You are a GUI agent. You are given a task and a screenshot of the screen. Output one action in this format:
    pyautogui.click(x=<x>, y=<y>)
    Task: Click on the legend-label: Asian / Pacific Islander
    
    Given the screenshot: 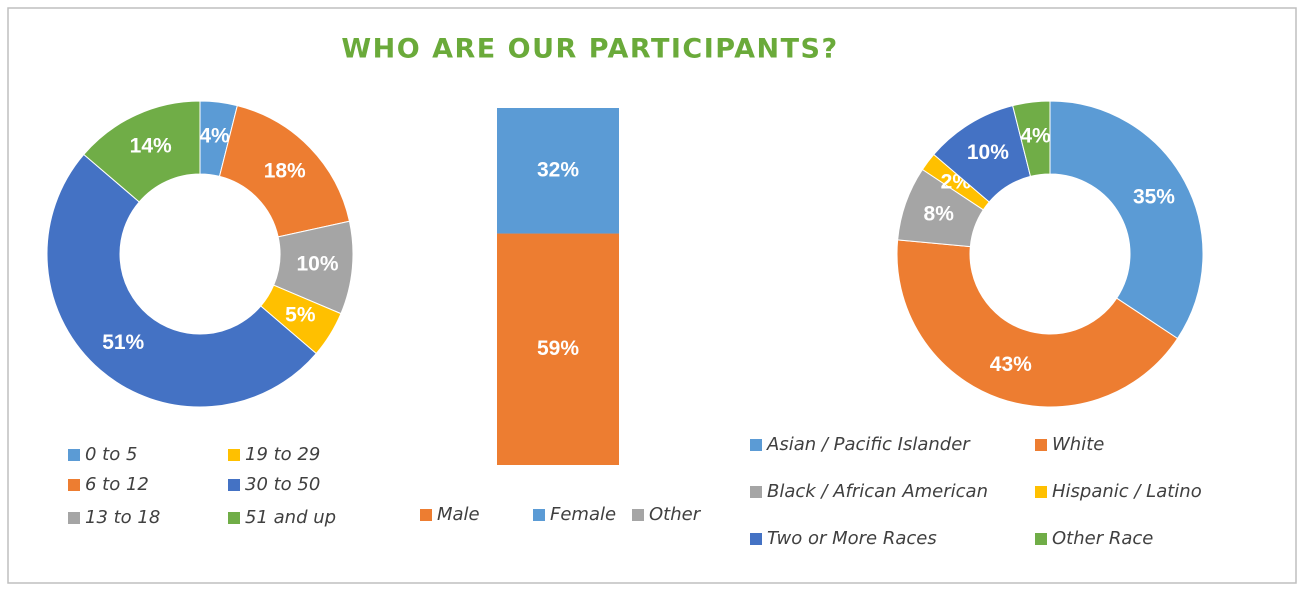 What is the action you would take?
    pyautogui.click(x=868, y=444)
    